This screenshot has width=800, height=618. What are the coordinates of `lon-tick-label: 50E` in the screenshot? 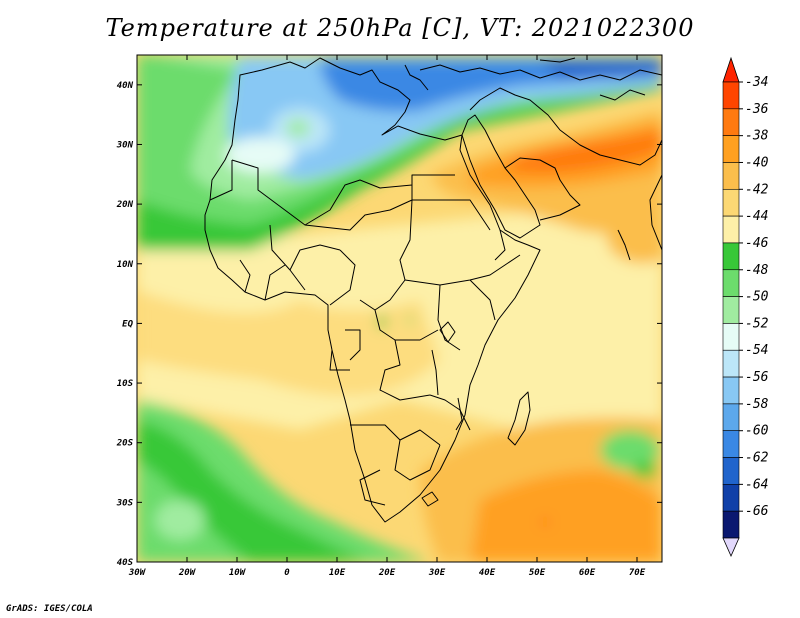 It's located at (537, 573).